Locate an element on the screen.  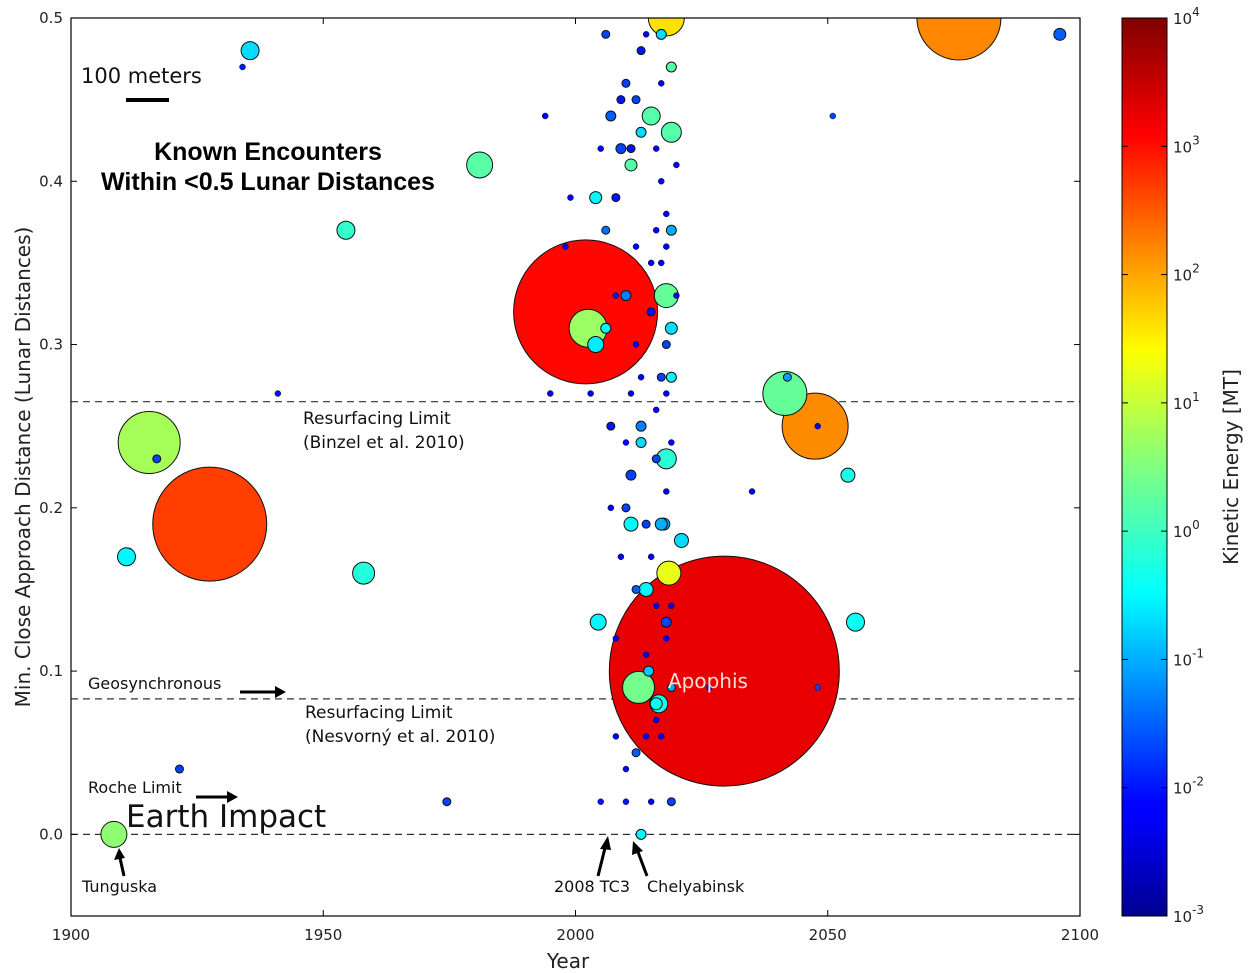
y-tick-label-5: 0.5 is located at coordinates (51, 18).